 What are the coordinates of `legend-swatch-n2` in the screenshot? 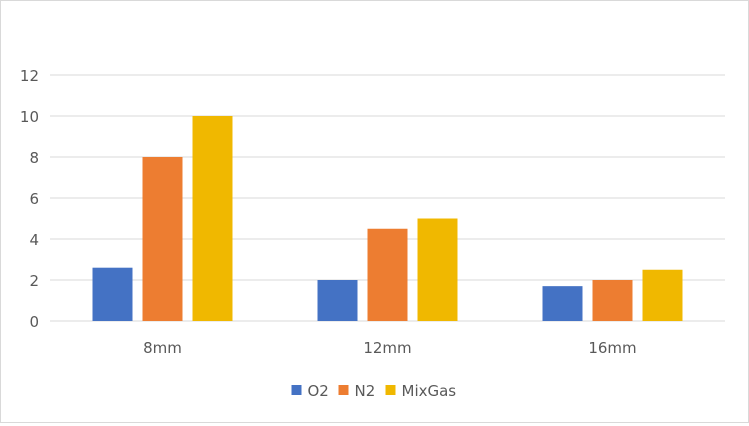 It's located at (343, 390).